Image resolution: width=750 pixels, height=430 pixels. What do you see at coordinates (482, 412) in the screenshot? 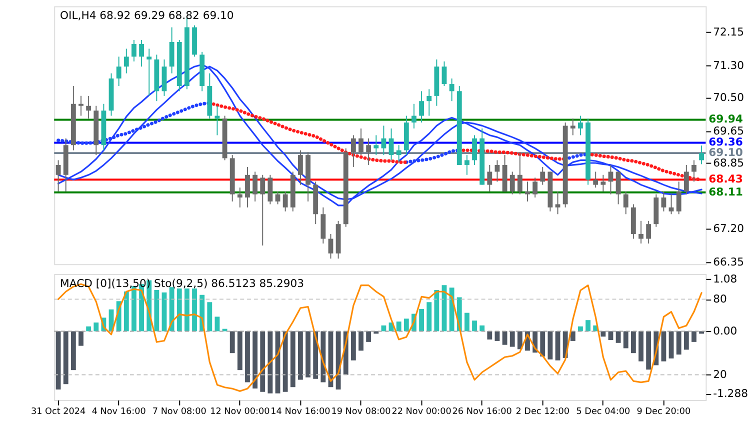
I see `x-tick-label: 26 Nov 16:00` at bounding box center [482, 412].